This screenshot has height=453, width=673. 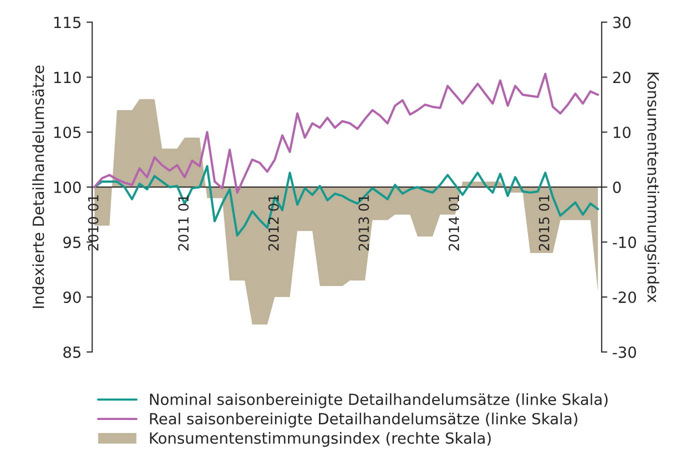 What do you see at coordinates (624, 352) in the screenshot?
I see `y2-tick-label: -30` at bounding box center [624, 352].